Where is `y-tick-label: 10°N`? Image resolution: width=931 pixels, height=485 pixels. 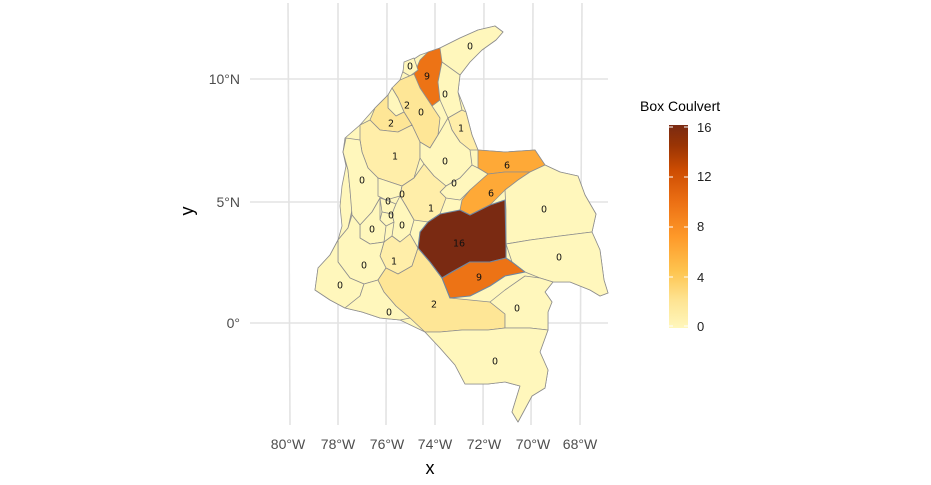 y-tick-label: 10°N is located at coordinates (224, 79).